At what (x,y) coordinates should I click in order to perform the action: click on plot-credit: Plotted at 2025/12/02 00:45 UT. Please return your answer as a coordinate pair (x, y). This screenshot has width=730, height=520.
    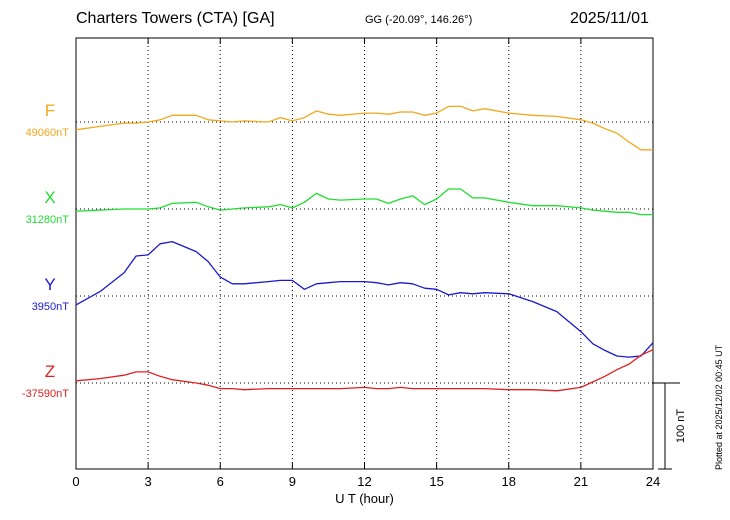
    Looking at the image, I should click on (719, 407).